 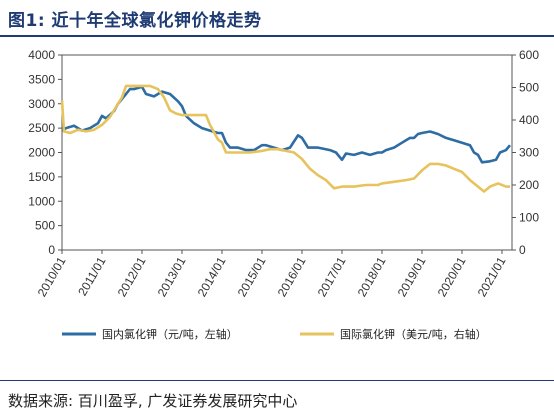 What do you see at coordinates (332, 276) in the screenshot?
I see `x-tick-label: 2017/01` at bounding box center [332, 276].